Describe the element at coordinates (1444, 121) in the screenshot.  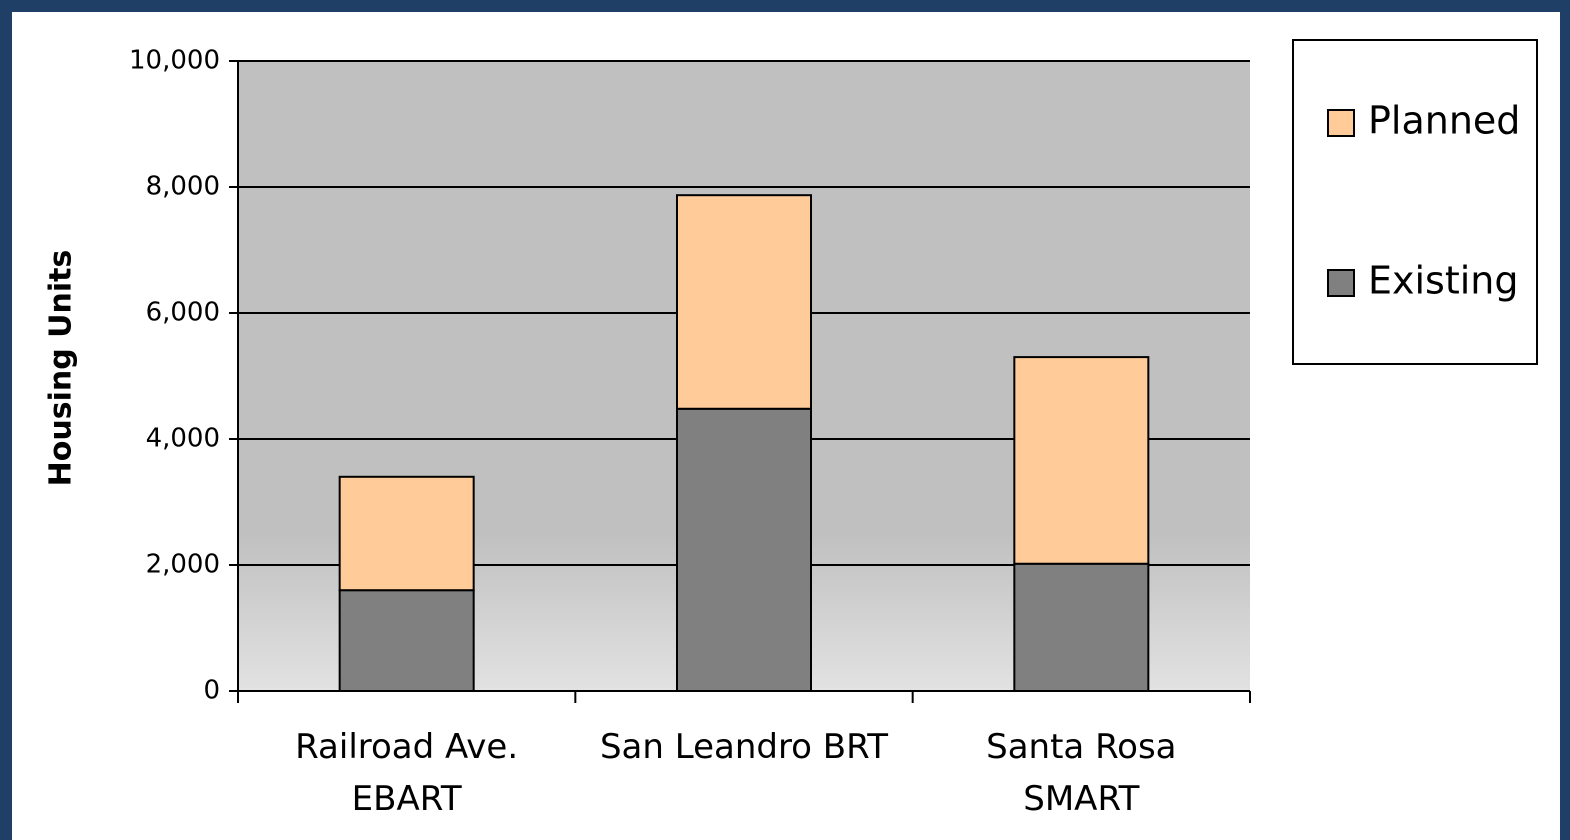
I see `legend-label: Planned` at that location.